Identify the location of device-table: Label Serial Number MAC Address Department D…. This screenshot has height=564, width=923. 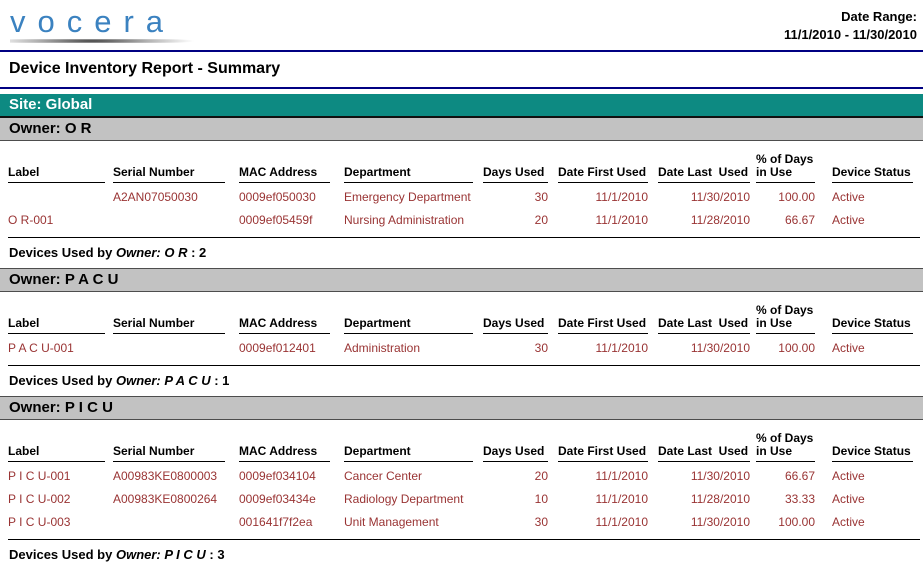
(460, 329).